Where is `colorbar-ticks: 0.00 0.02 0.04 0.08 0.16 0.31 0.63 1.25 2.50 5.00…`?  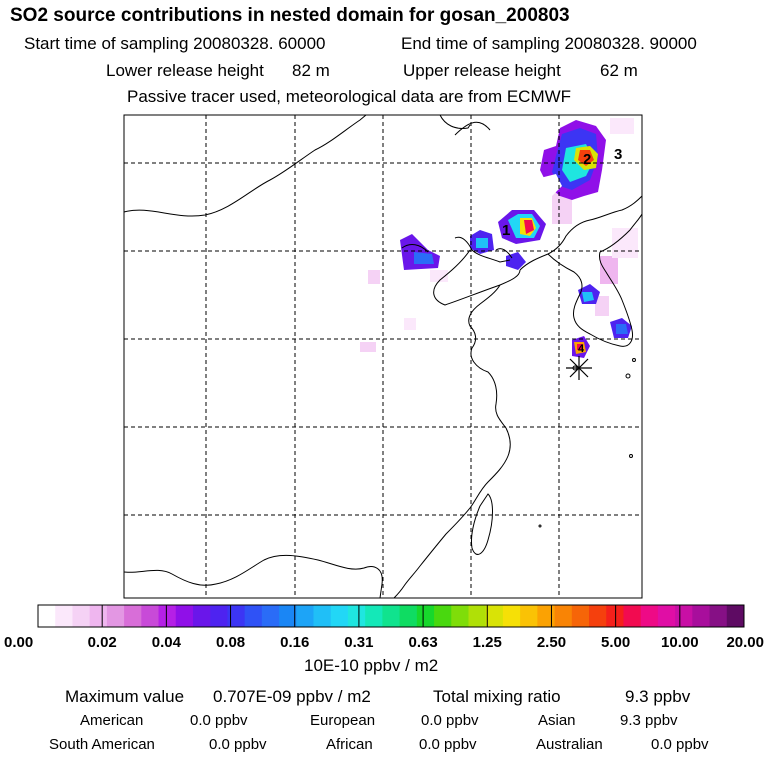 colorbar-ticks: 0.00 0.02 0.04 0.08 0.16 0.31 0.63 1.25 2.50 5.00… is located at coordinates (384, 628).